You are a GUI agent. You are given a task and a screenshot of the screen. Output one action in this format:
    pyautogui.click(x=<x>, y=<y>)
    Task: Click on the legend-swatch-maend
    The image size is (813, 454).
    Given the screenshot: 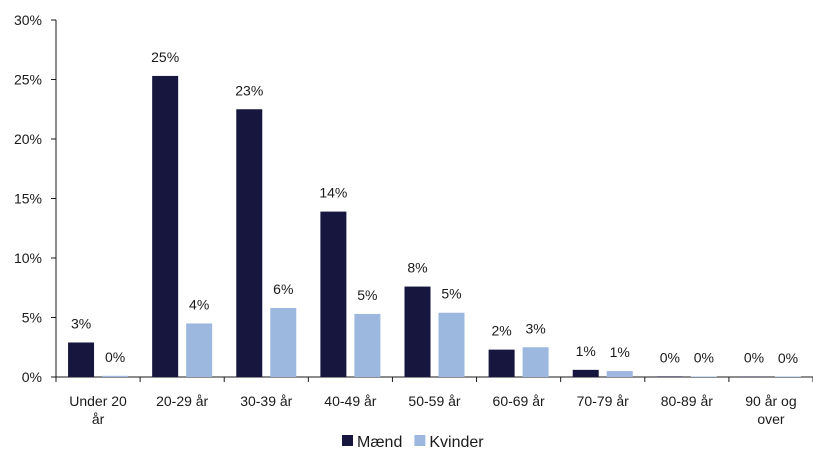 What is the action you would take?
    pyautogui.click(x=347, y=440)
    